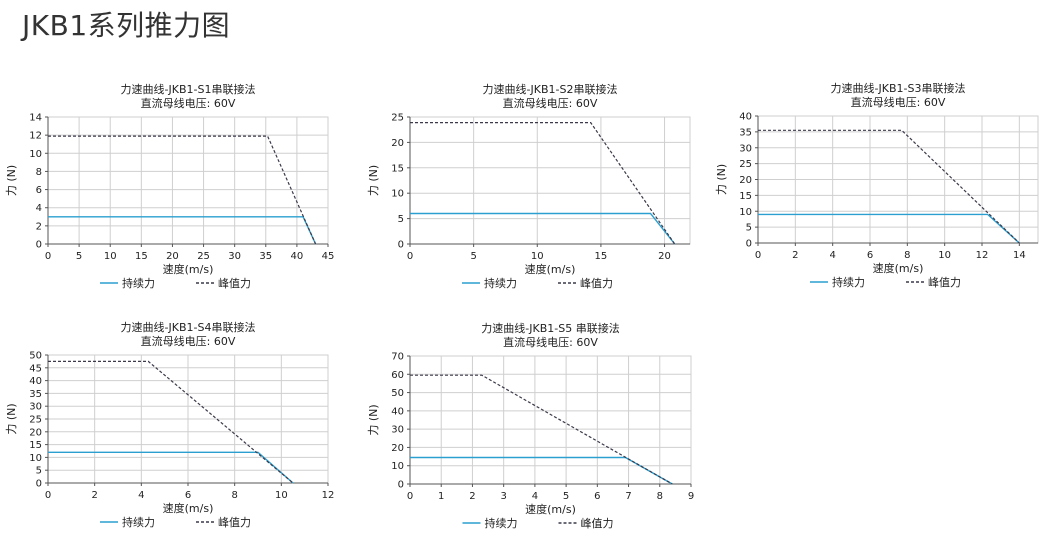  Describe the element at coordinates (1019, 255) in the screenshot. I see `x-tick-label: 14` at that location.